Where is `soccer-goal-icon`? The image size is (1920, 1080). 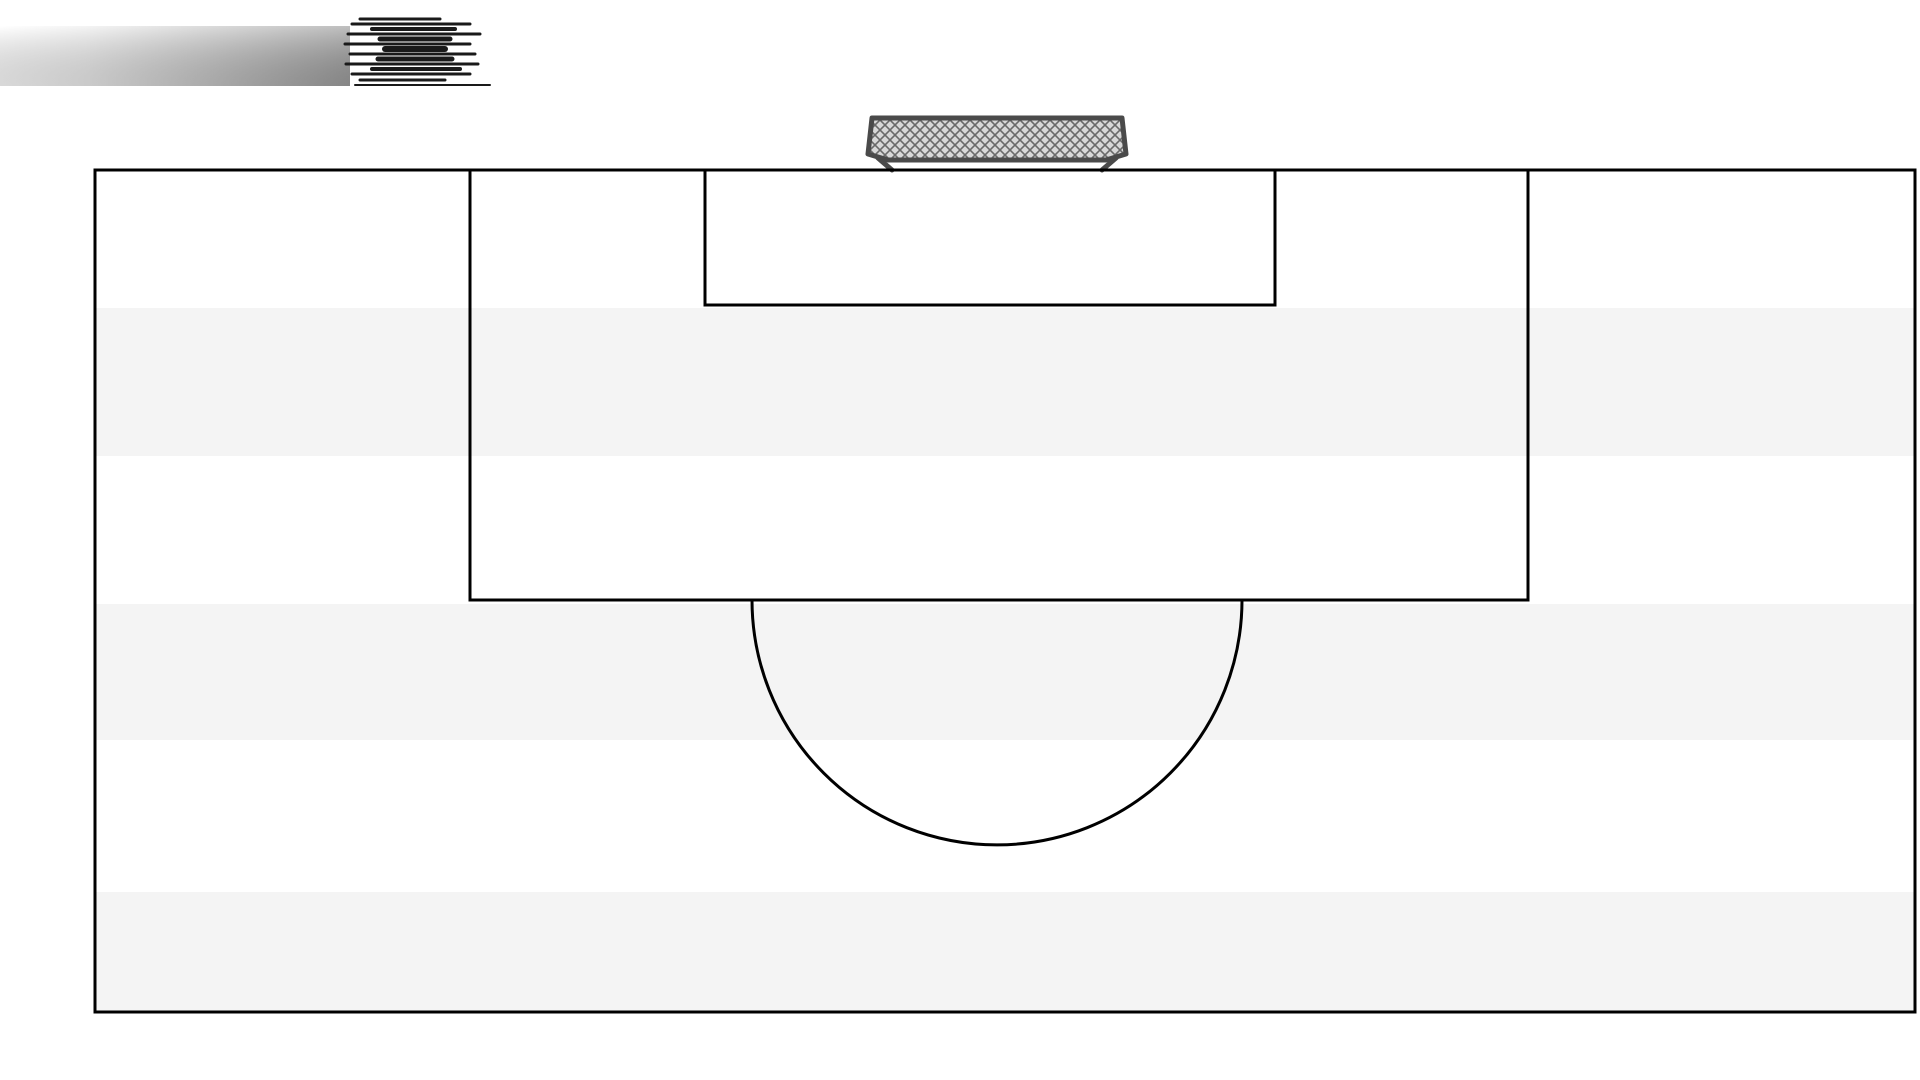
soccer-goal-icon is located at coordinates (997, 144).